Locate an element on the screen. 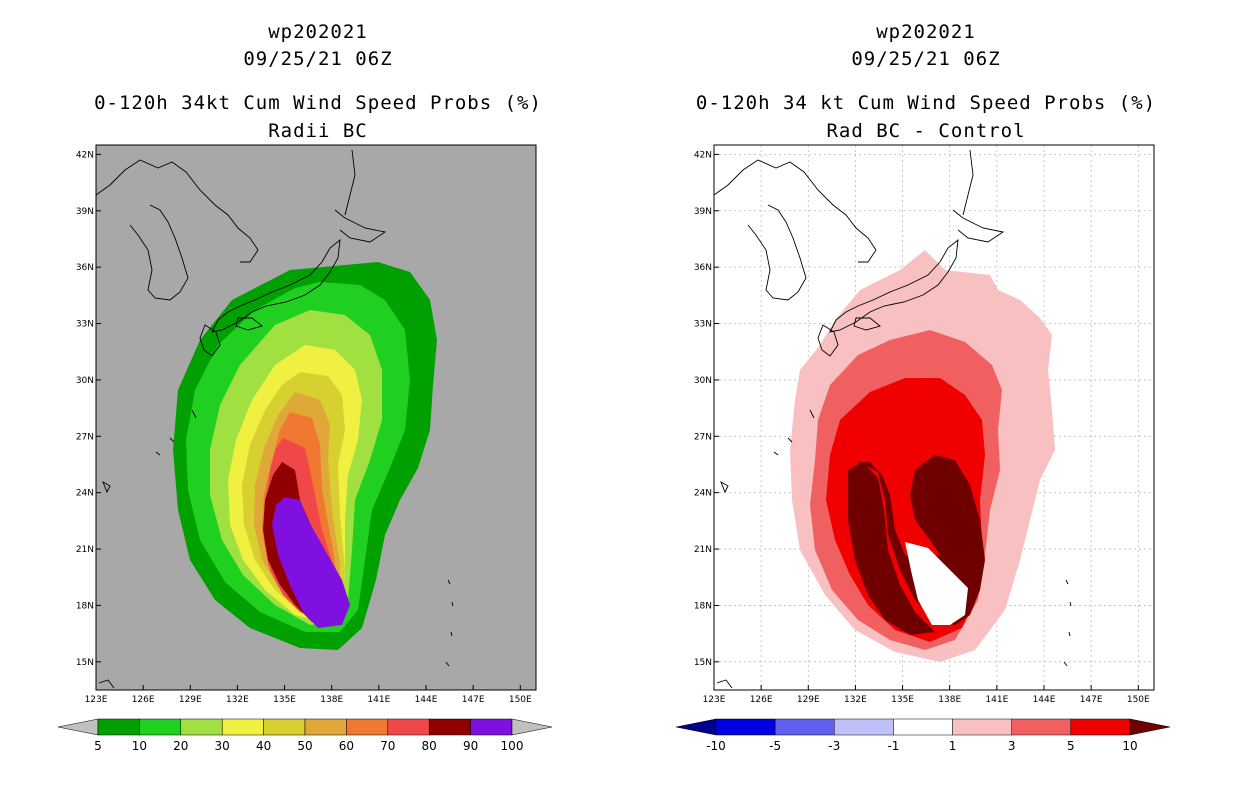 The image size is (1236, 800). coast-honshu is located at coordinates (276, 285).